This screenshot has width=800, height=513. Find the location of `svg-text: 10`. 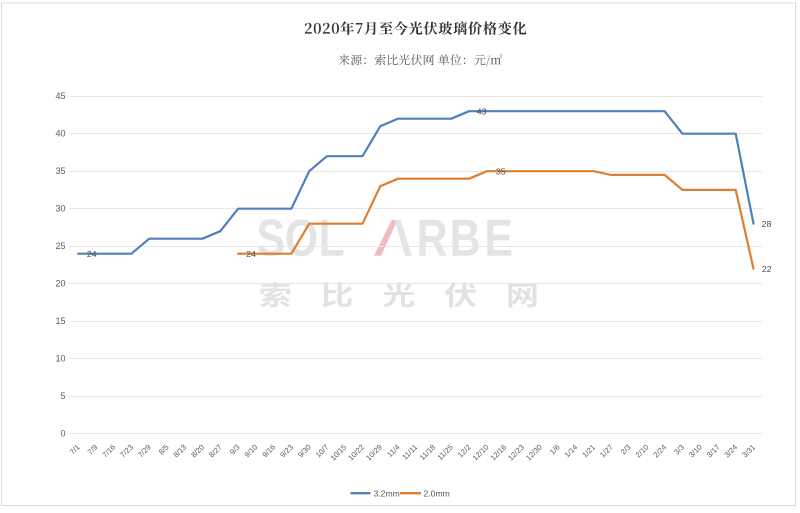

svg-text: 10 is located at coordinates (60, 359).